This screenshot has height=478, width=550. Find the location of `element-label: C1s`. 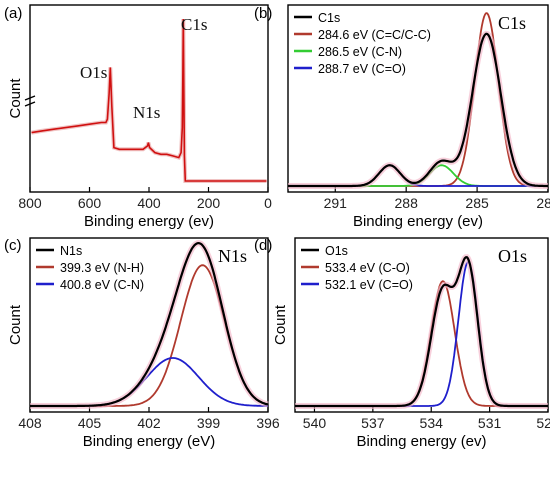

element-label: C1s is located at coordinates (512, 23).